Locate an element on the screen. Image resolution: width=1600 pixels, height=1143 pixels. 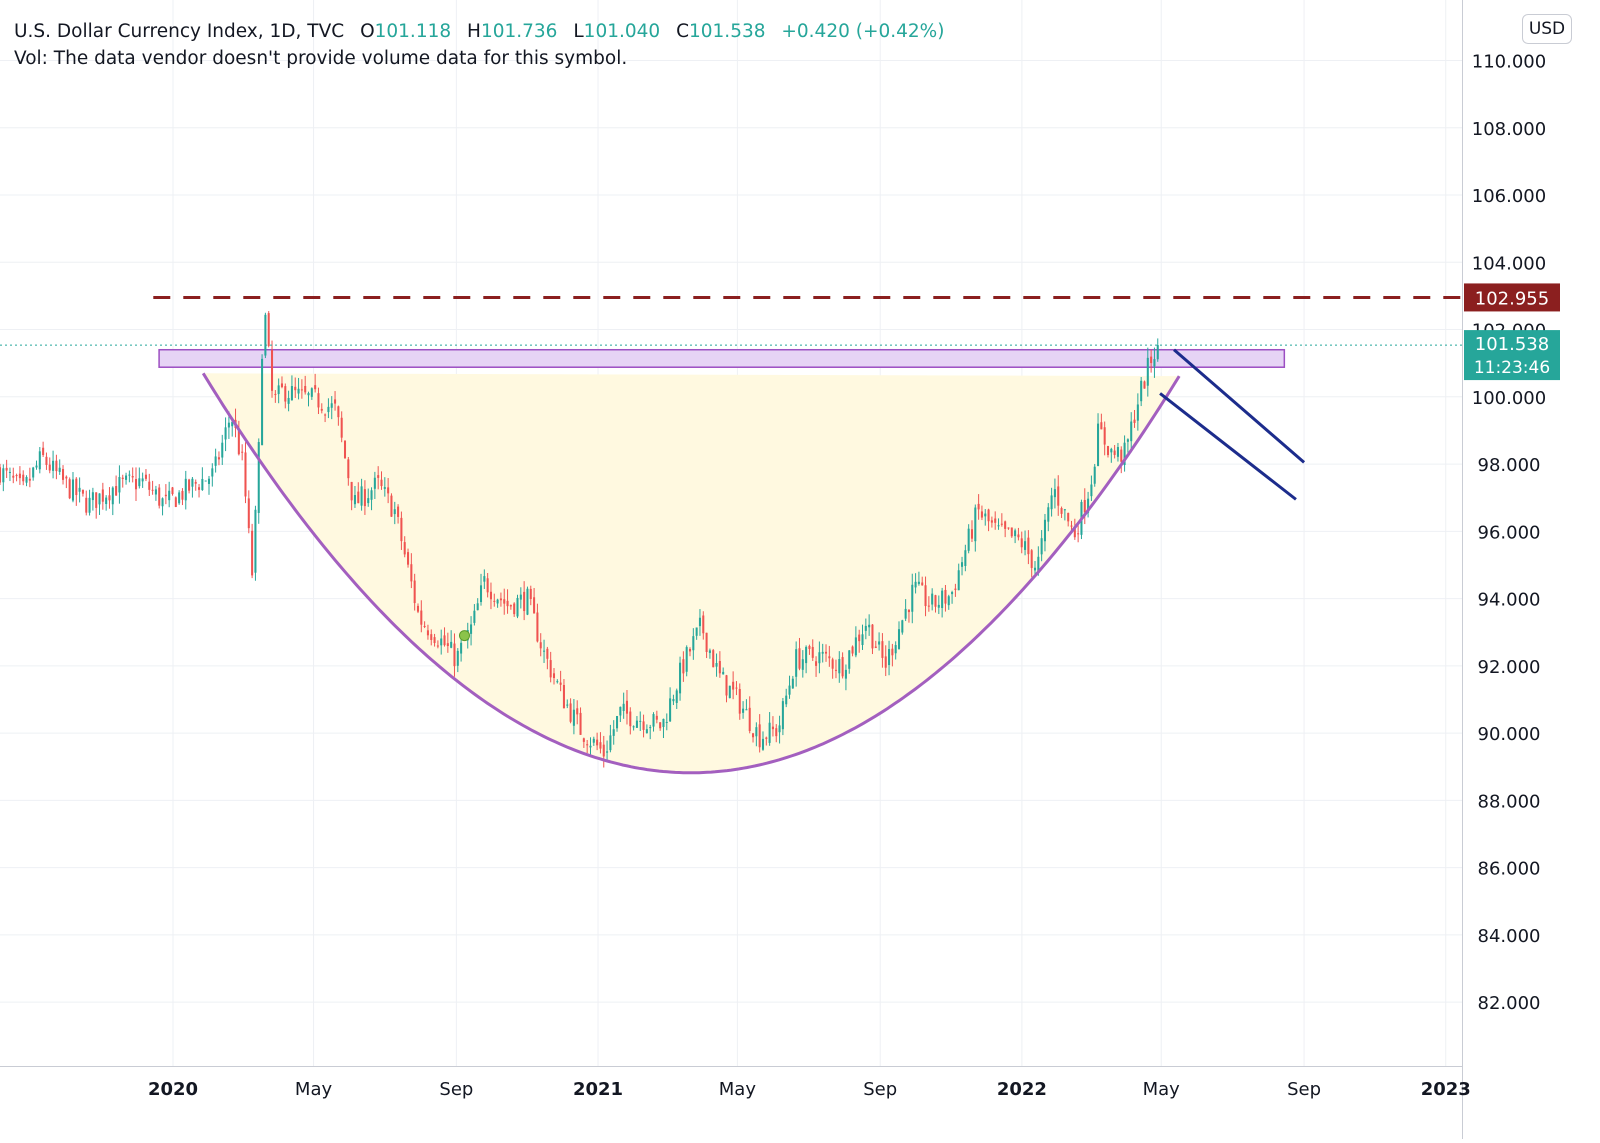
low-value: 101.040 is located at coordinates (622, 31).